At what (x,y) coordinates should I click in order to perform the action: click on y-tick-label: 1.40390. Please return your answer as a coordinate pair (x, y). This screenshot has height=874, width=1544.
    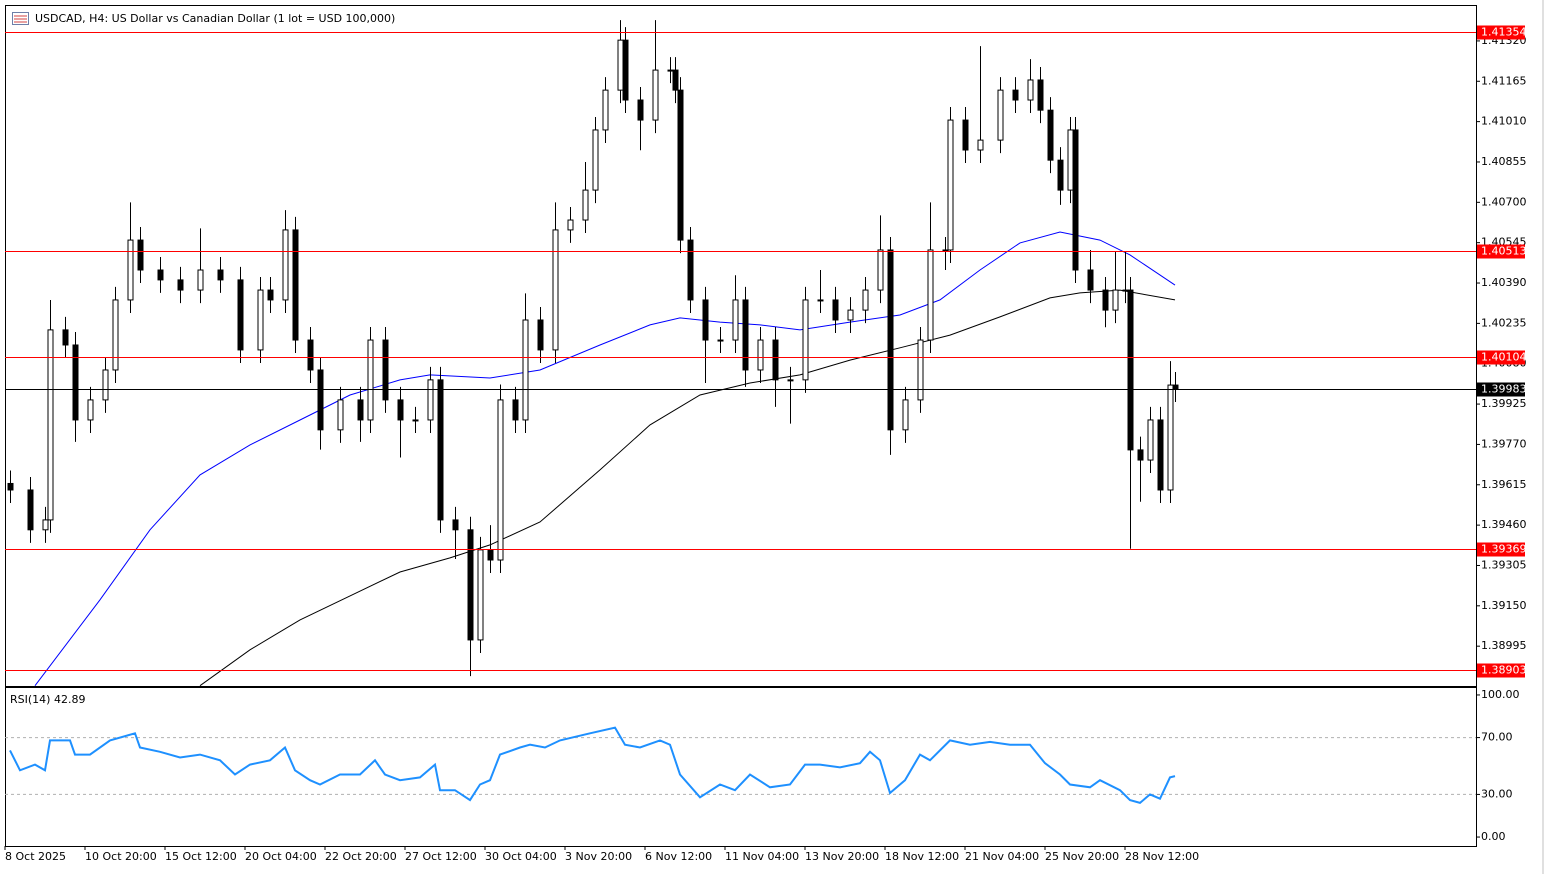
    Looking at the image, I should click on (1504, 282).